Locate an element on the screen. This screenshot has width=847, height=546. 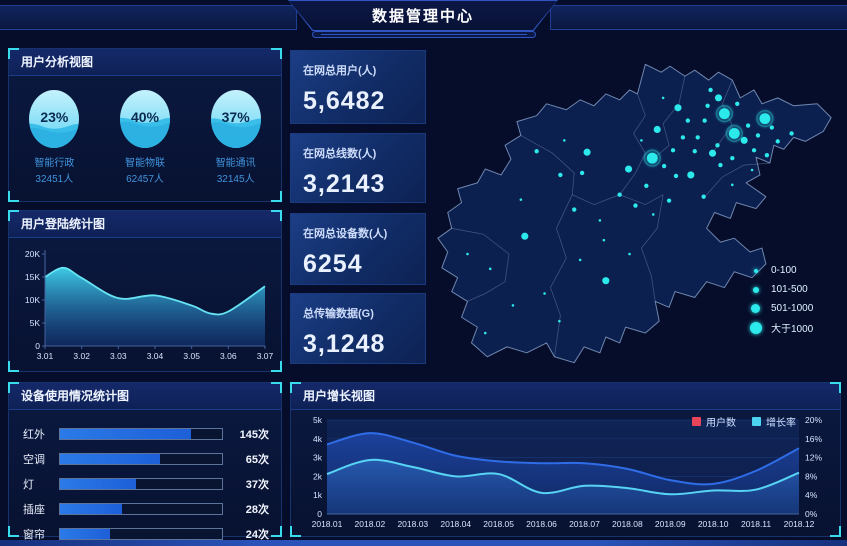
gauge-comms: 37% 智能通讯 32145人 is located at coordinates (236, 137).